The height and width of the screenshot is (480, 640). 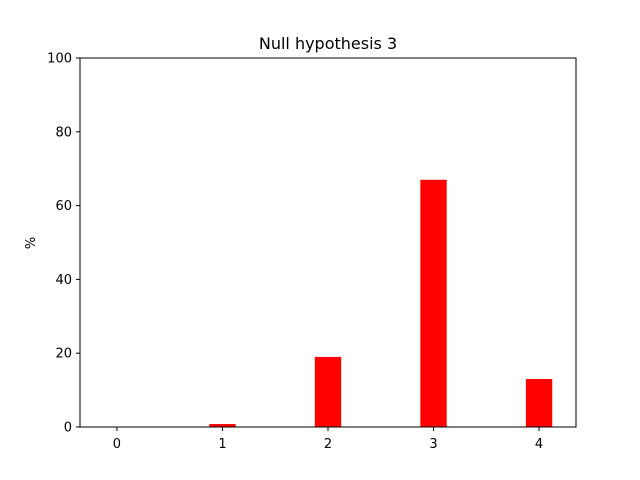 I want to click on y-tick-label: 40, so click(x=63, y=280).